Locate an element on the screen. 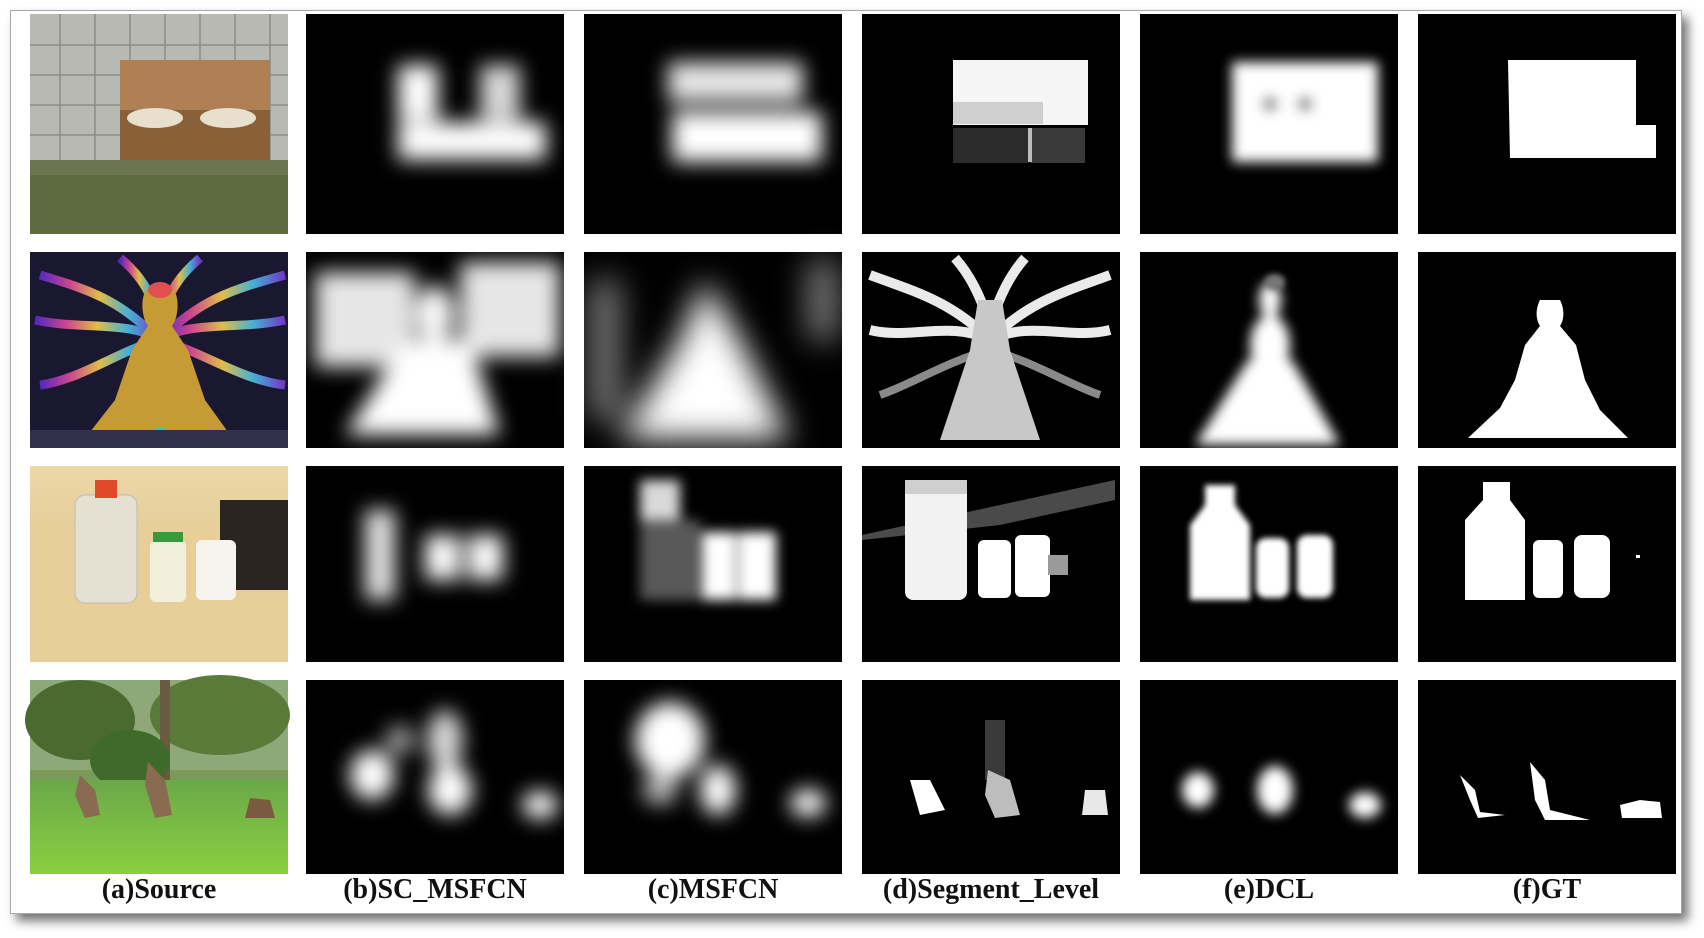 The width and height of the screenshot is (1704, 938). caption-sc-msfcn: (b)SC_MSFCN is located at coordinates (435, 889).